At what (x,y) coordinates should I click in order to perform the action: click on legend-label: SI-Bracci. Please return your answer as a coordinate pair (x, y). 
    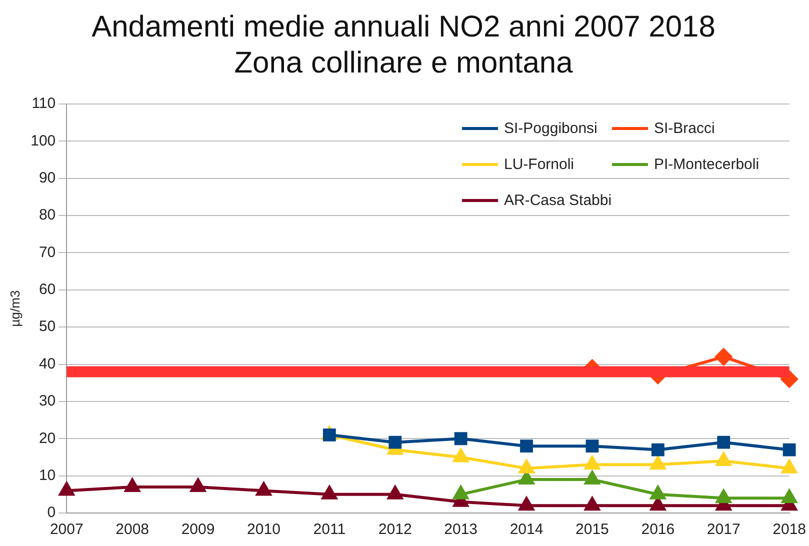
    Looking at the image, I should click on (684, 128).